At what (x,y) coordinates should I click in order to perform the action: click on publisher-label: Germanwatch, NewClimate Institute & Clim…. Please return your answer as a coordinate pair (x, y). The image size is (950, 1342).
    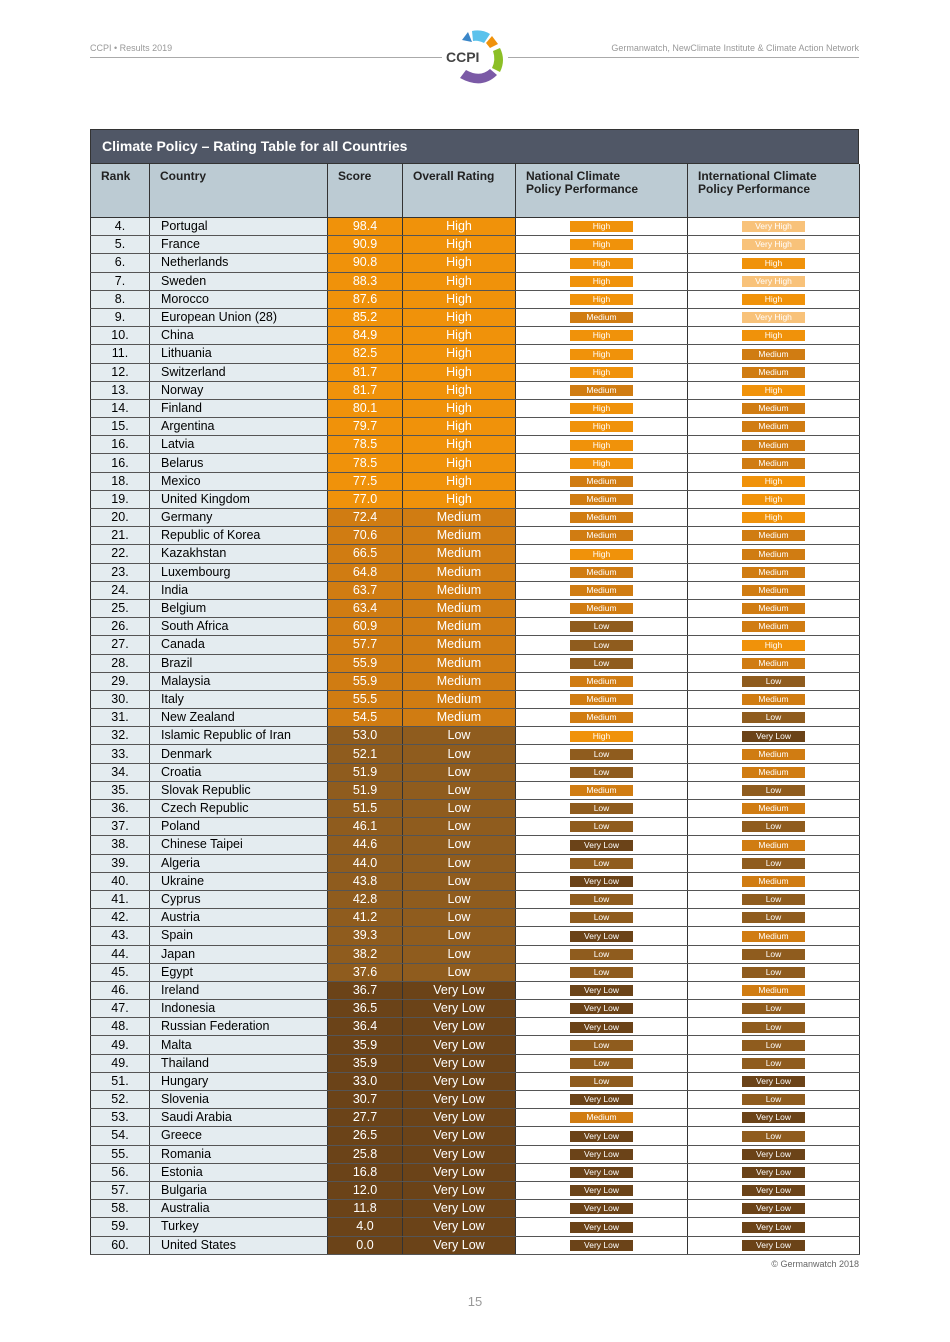
    Looking at the image, I should click on (735, 48).